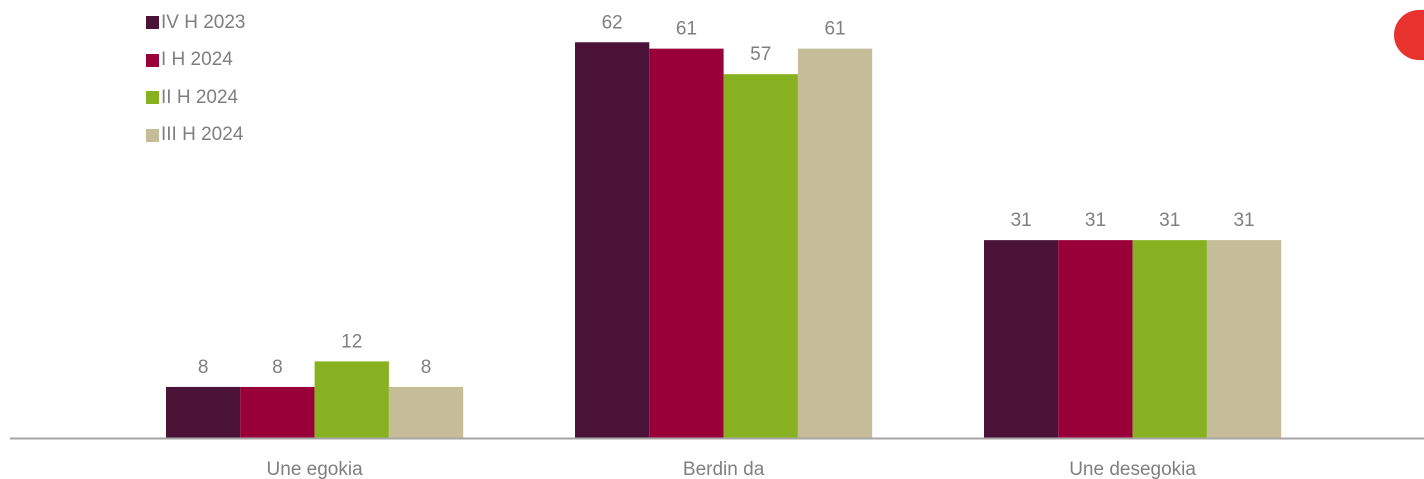 The height and width of the screenshot is (479, 1424). Describe the element at coordinates (724, 469) in the screenshot. I see `category-label: Berdin da` at that location.